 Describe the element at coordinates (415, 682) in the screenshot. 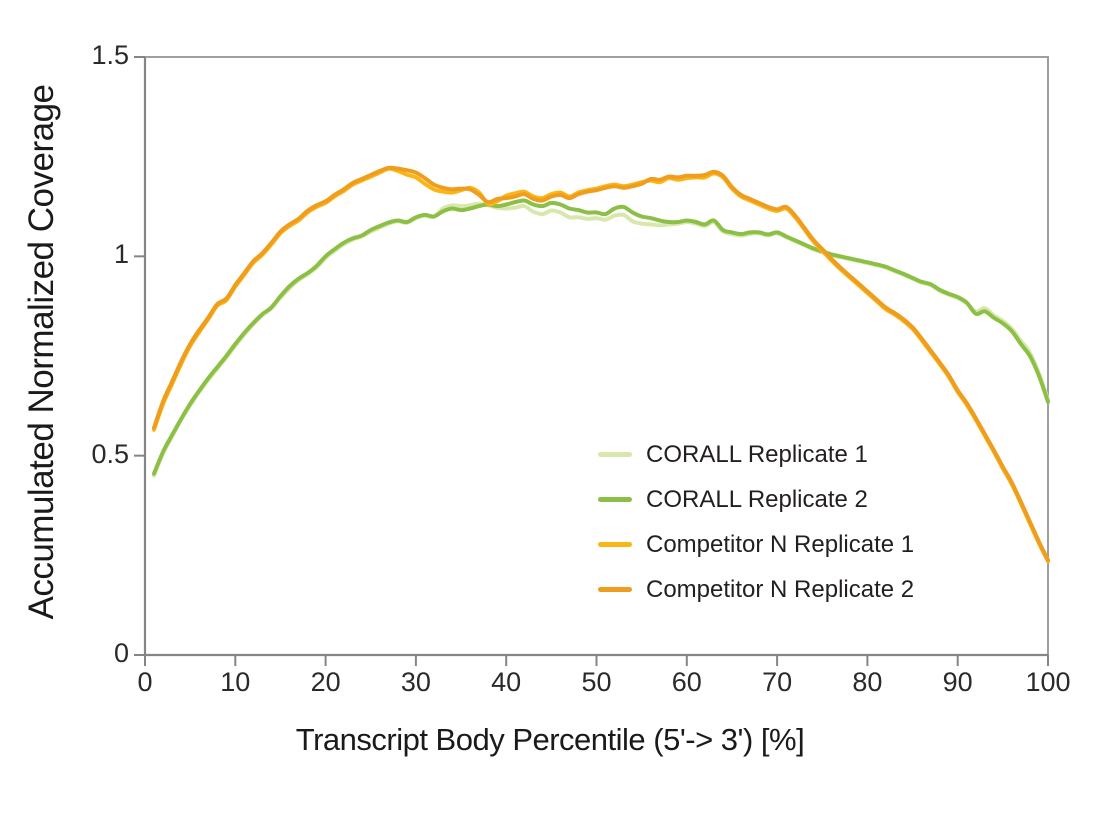

I see `x-tick-label: 30` at that location.